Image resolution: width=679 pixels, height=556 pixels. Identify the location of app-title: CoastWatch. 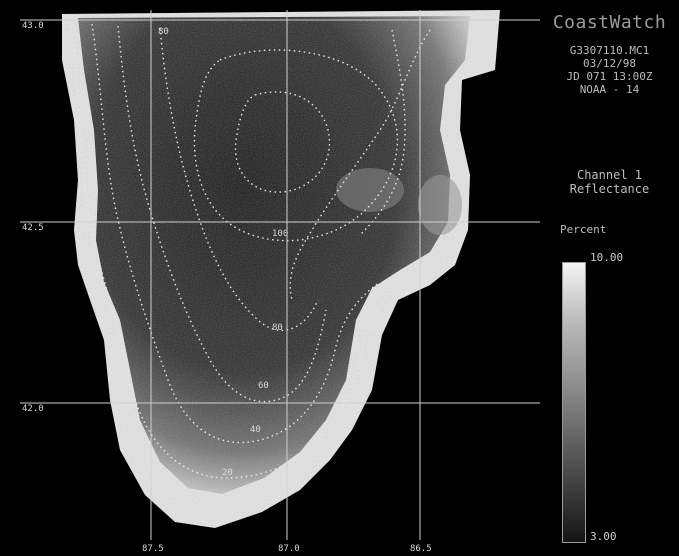
(609, 22).